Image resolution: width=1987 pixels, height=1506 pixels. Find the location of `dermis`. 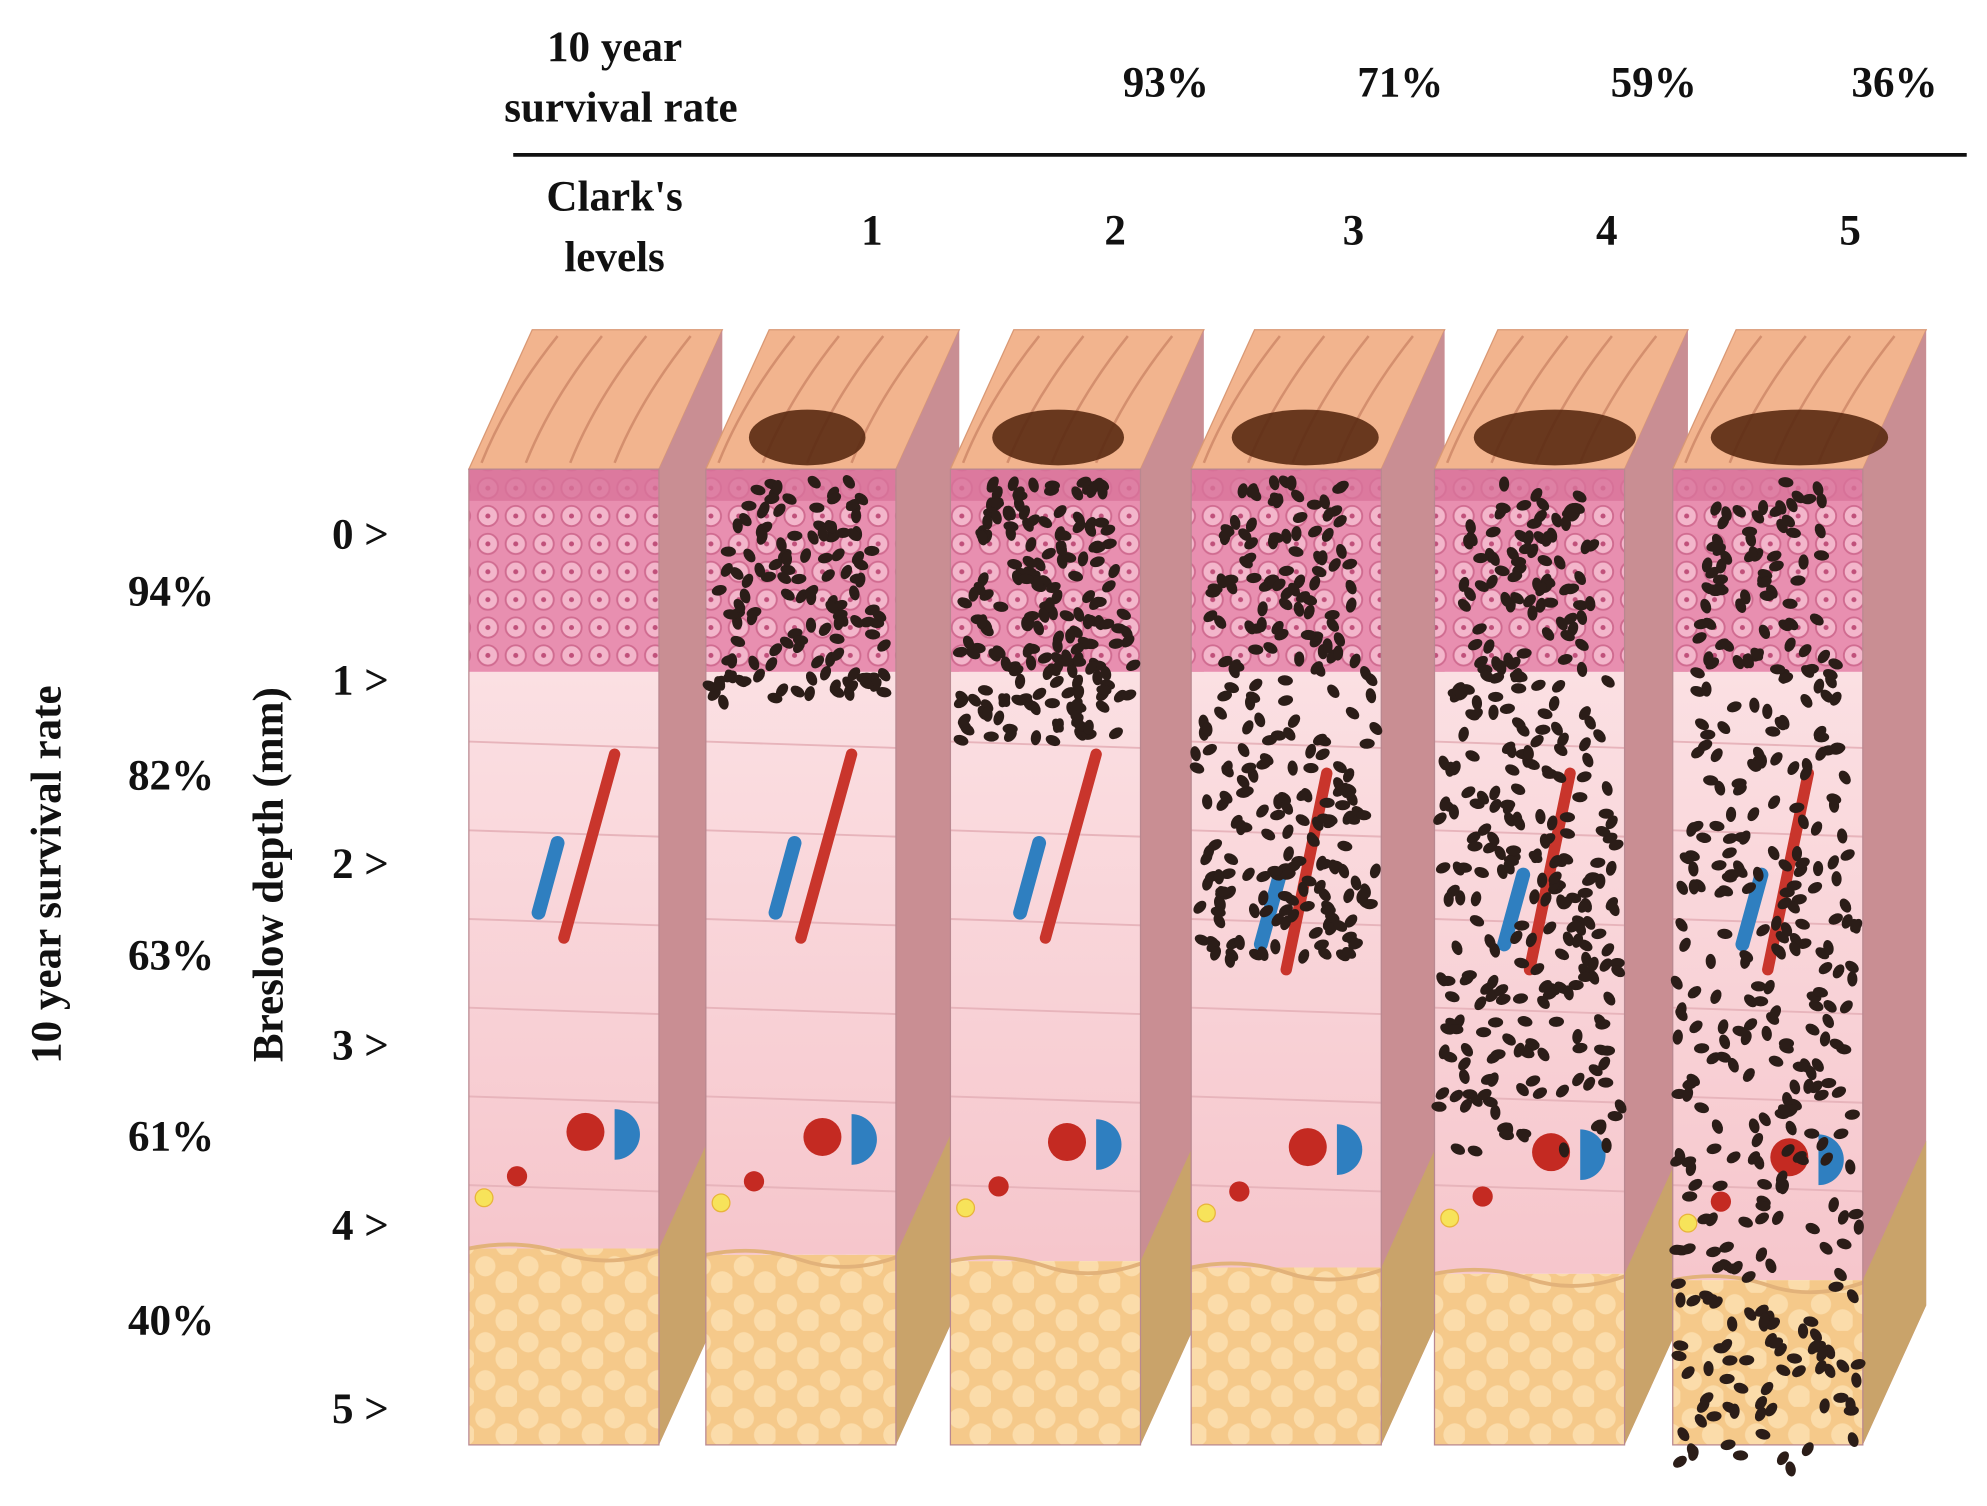

dermis is located at coordinates (1045, 966).